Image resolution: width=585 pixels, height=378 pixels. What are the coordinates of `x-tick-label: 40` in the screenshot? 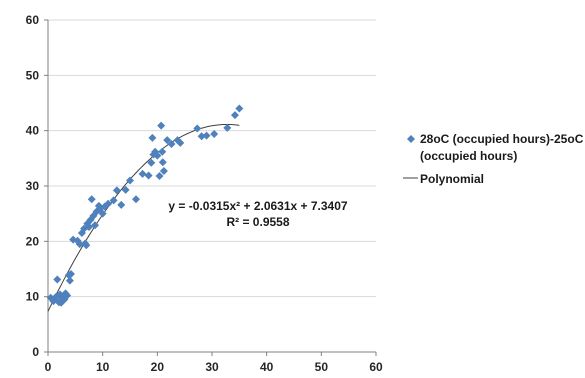 It's located at (267, 367).